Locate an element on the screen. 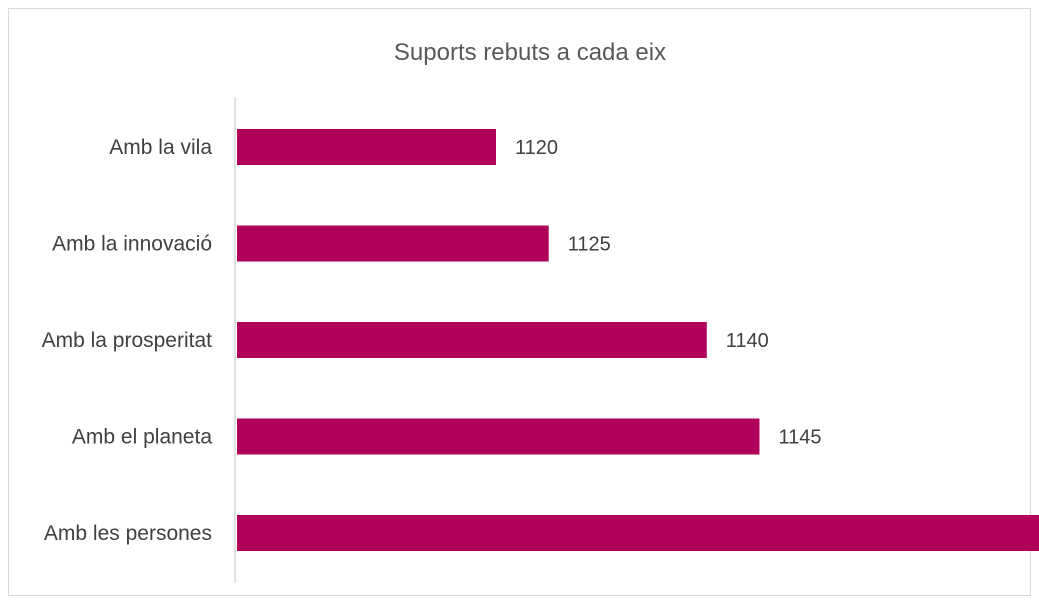 This screenshot has height=604, width=1039. category-label: Amb la vila is located at coordinates (160, 147).